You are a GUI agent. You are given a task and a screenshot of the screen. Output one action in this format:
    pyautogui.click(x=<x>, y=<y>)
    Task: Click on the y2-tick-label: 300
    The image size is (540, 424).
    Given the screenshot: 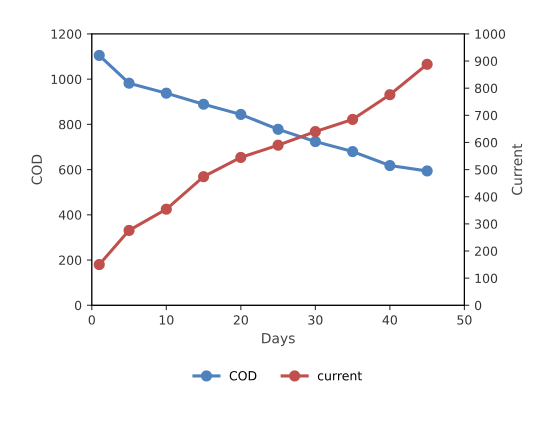 What is the action you would take?
    pyautogui.click(x=486, y=224)
    